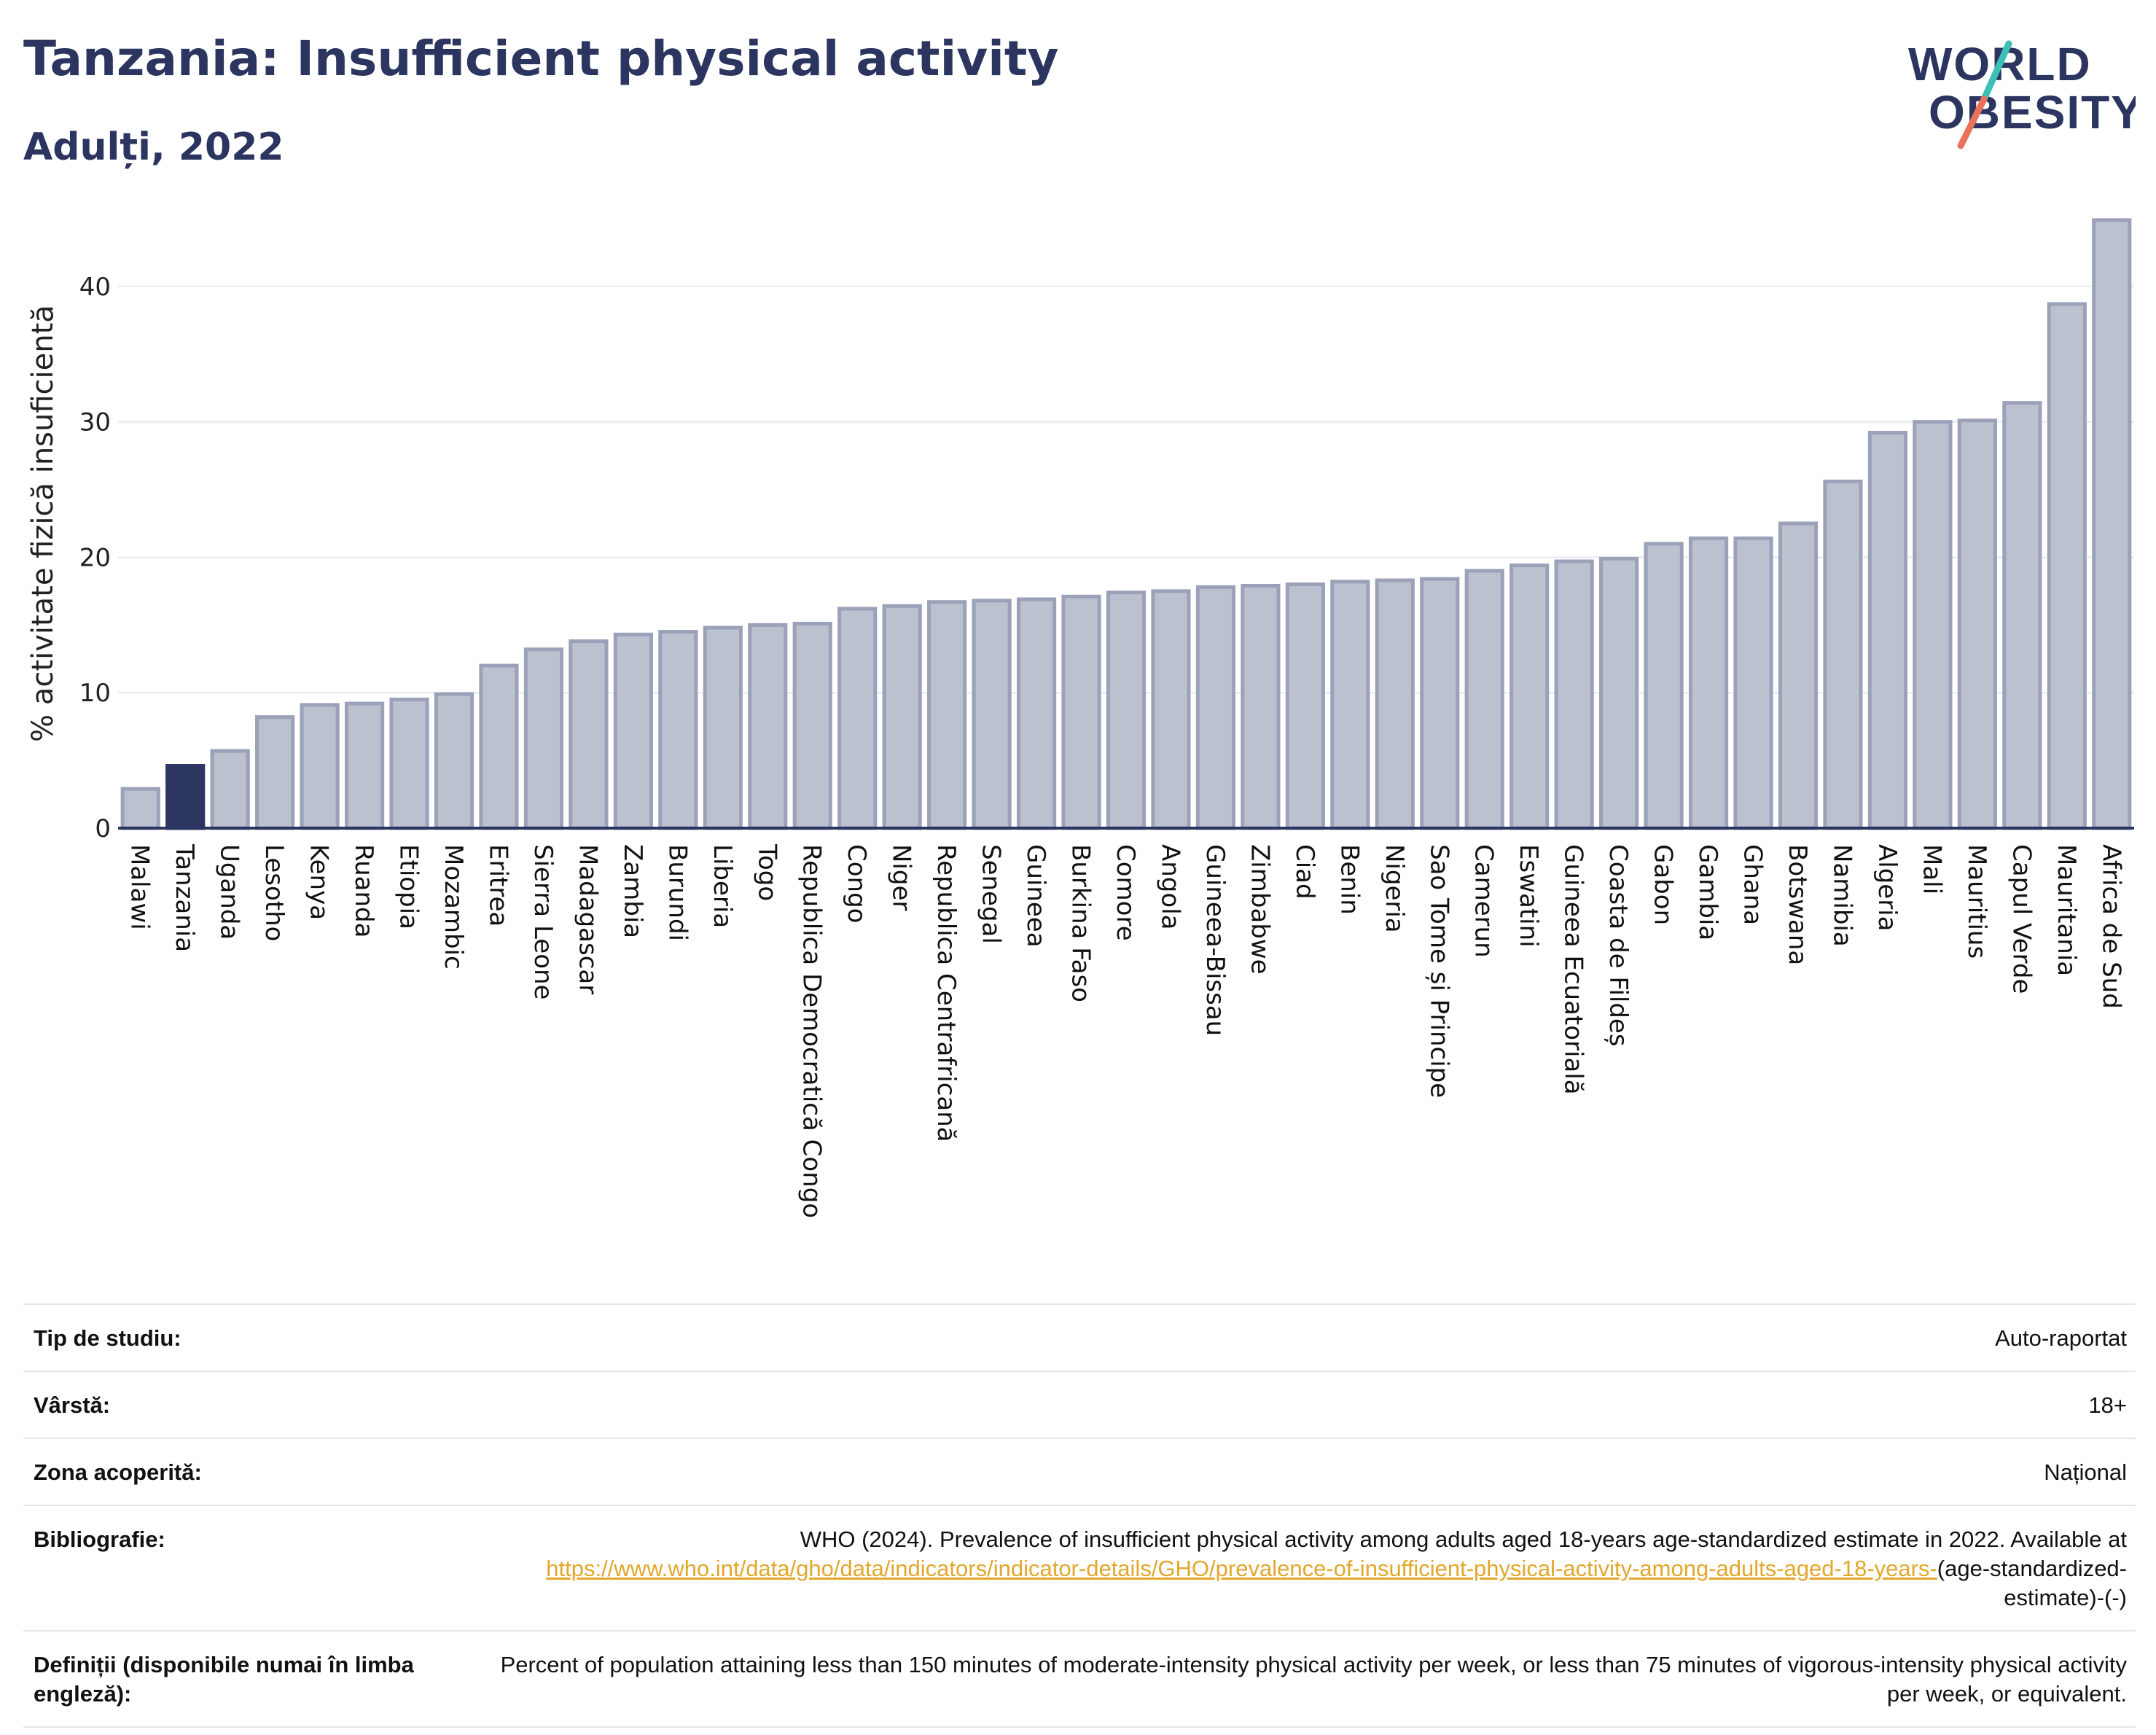  What do you see at coordinates (543, 738) in the screenshot?
I see `bar-sierra-leone` at bounding box center [543, 738].